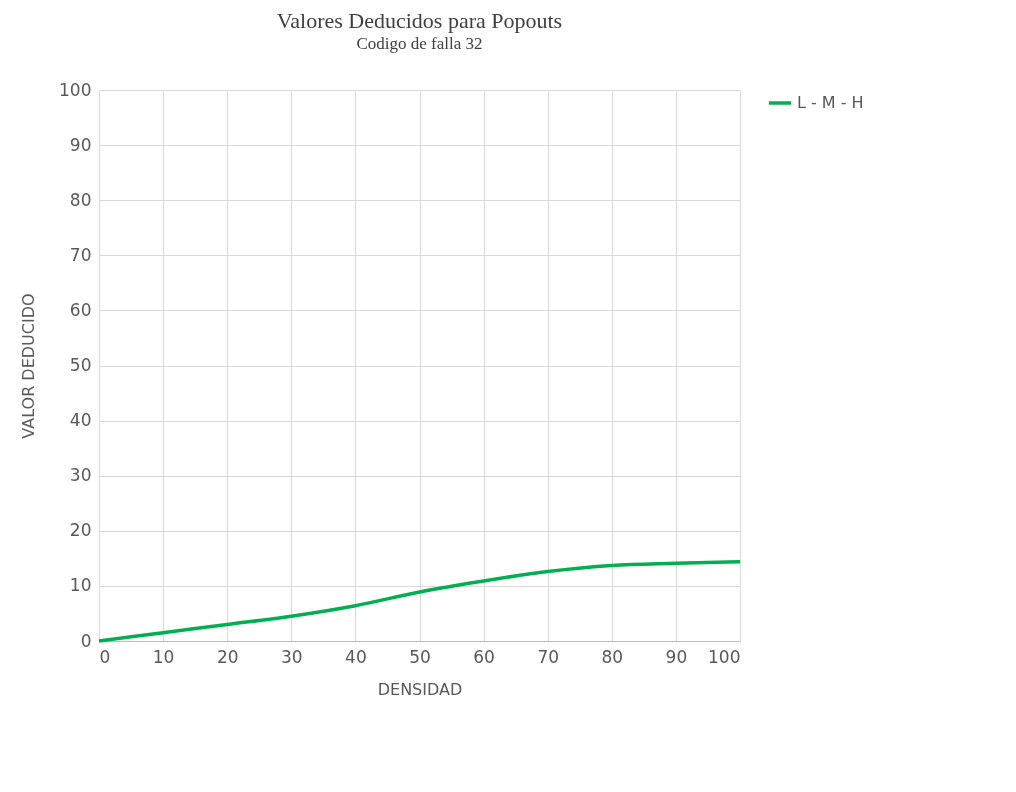 This screenshot has width=1016, height=792. Describe the element at coordinates (548, 656) in the screenshot. I see `x-tick-label: 70` at that location.